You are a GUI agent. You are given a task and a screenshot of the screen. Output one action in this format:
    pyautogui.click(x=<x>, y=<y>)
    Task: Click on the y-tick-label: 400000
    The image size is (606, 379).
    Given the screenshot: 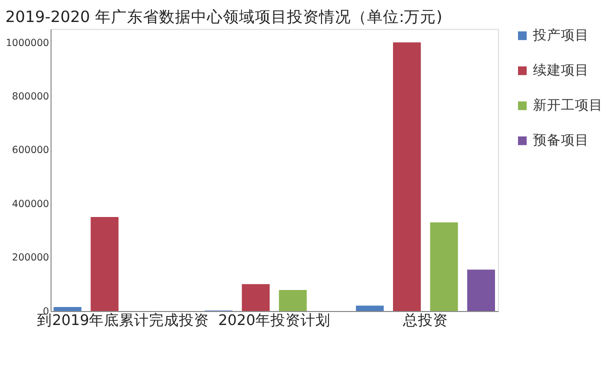 What is the action you would take?
    pyautogui.click(x=31, y=204)
    